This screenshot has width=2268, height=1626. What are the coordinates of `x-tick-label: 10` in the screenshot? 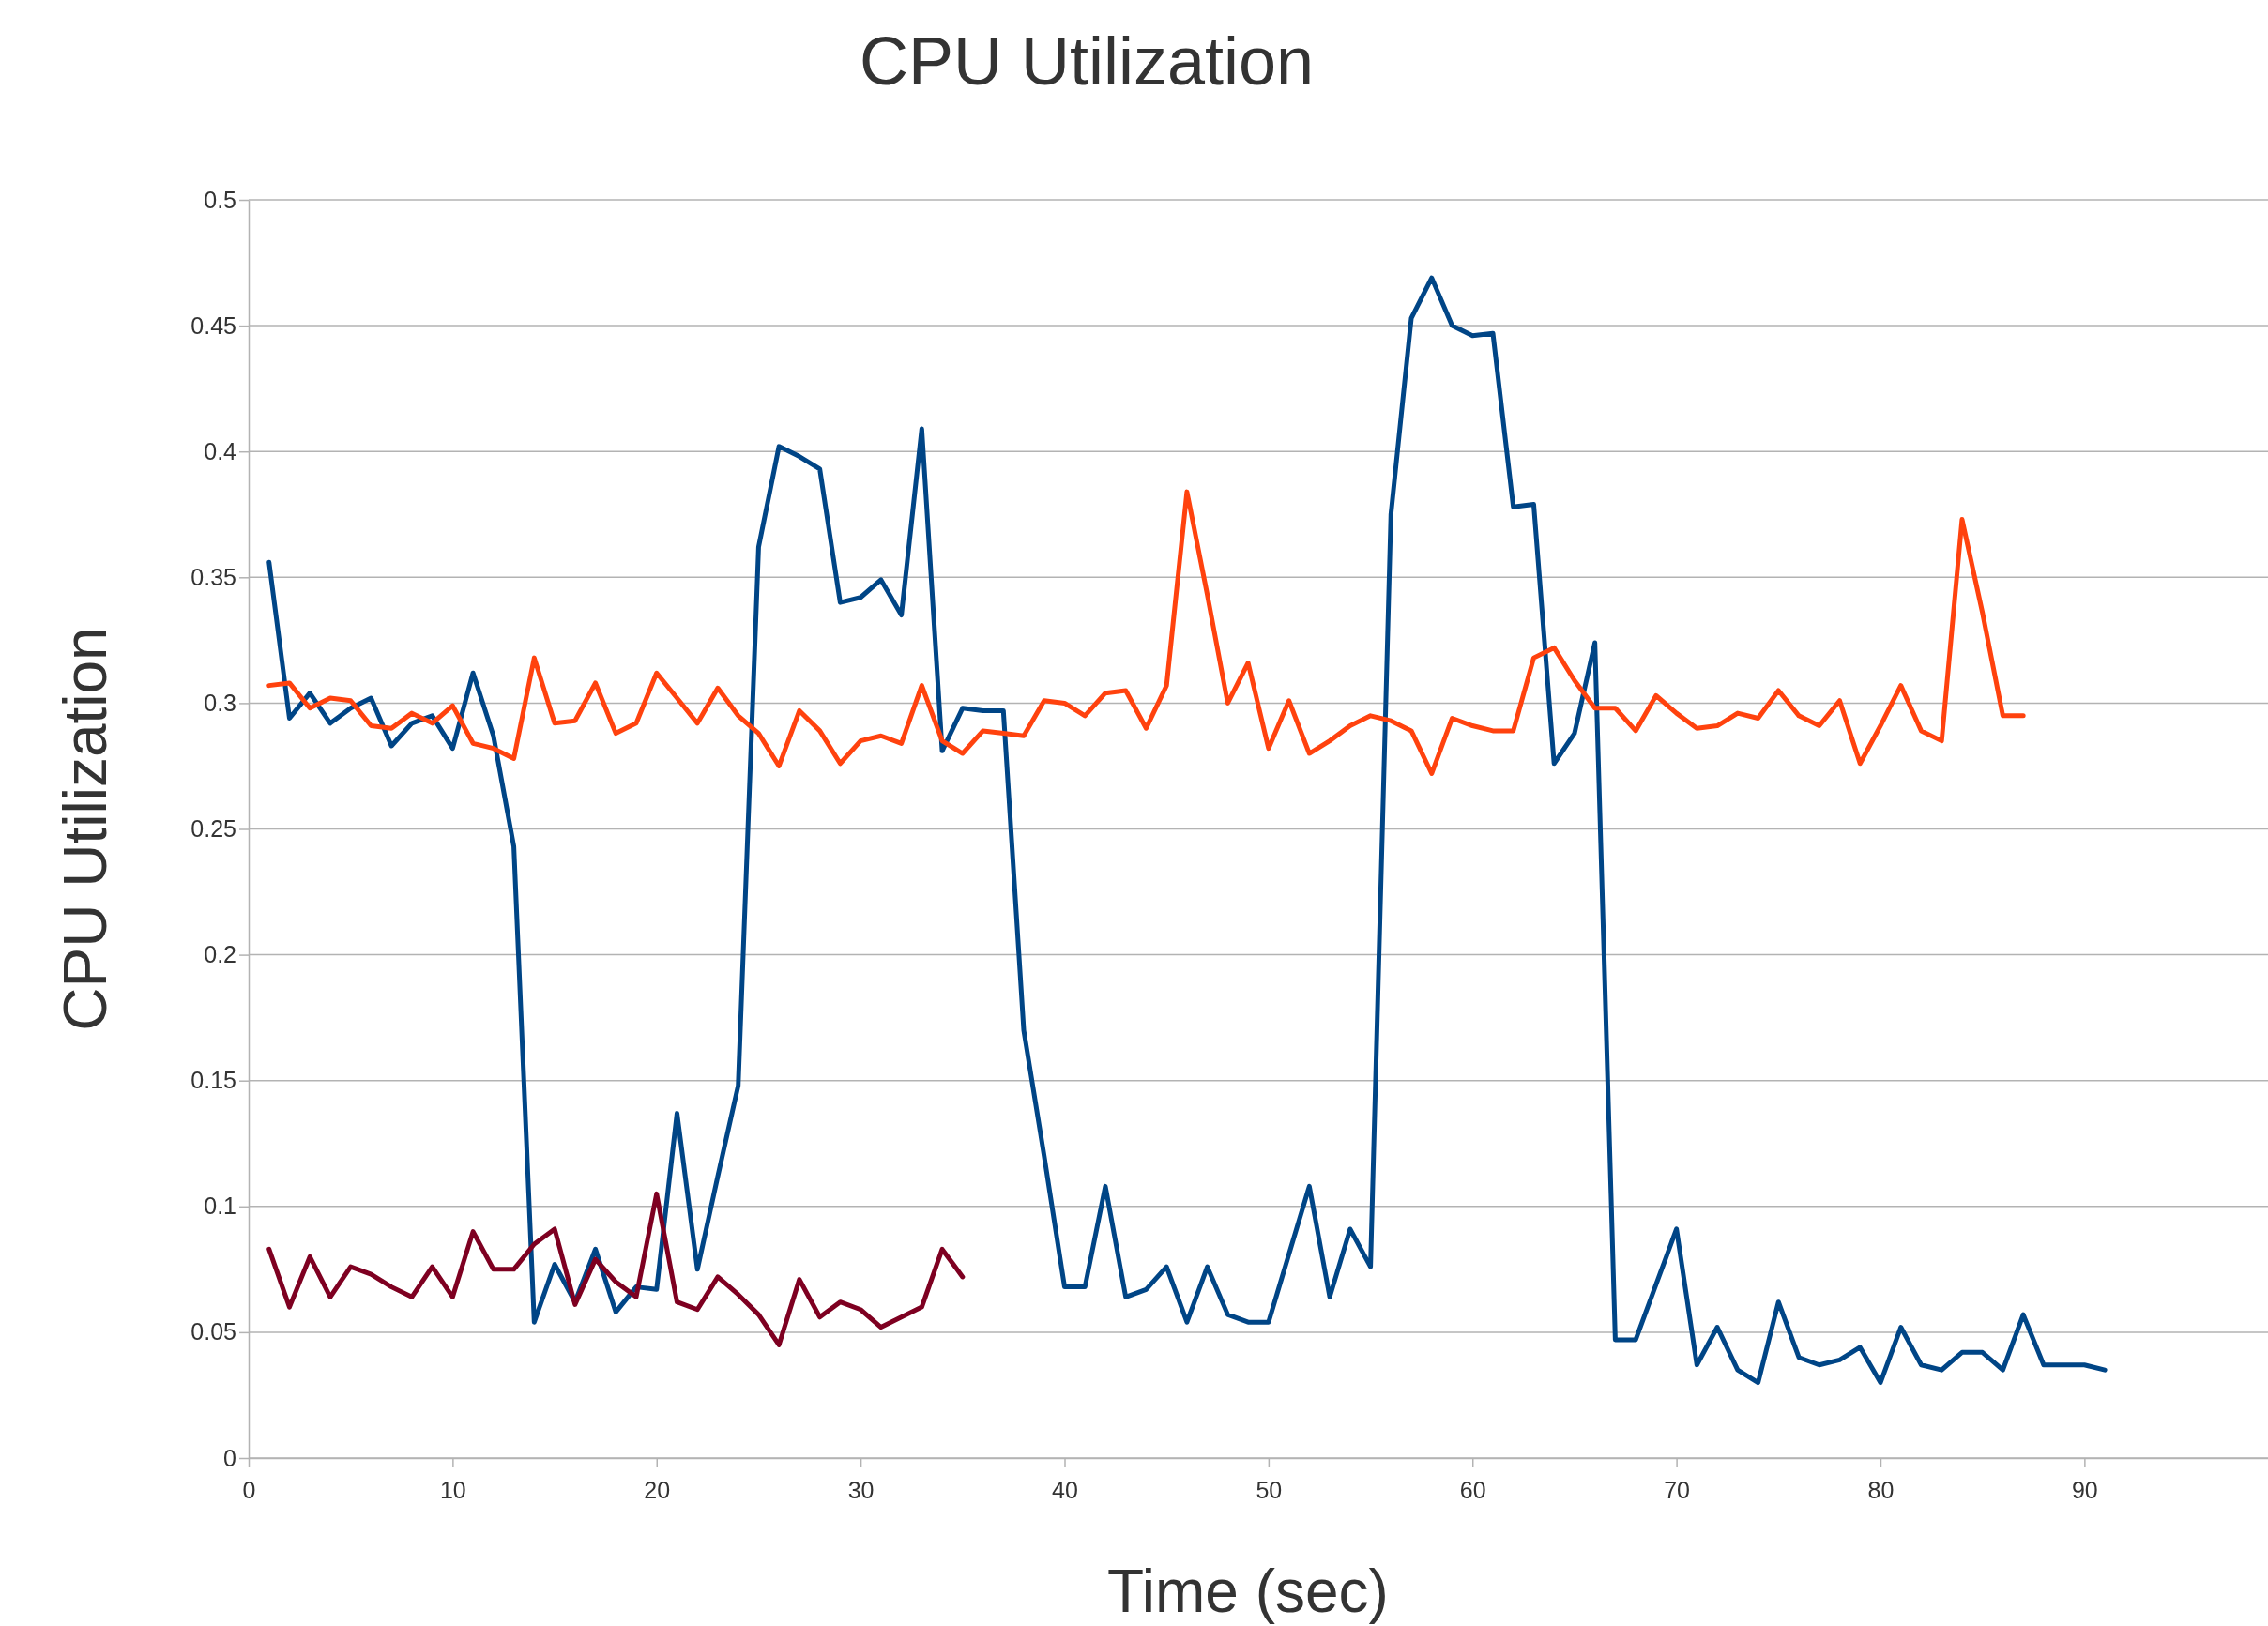 It's located at (452, 1490).